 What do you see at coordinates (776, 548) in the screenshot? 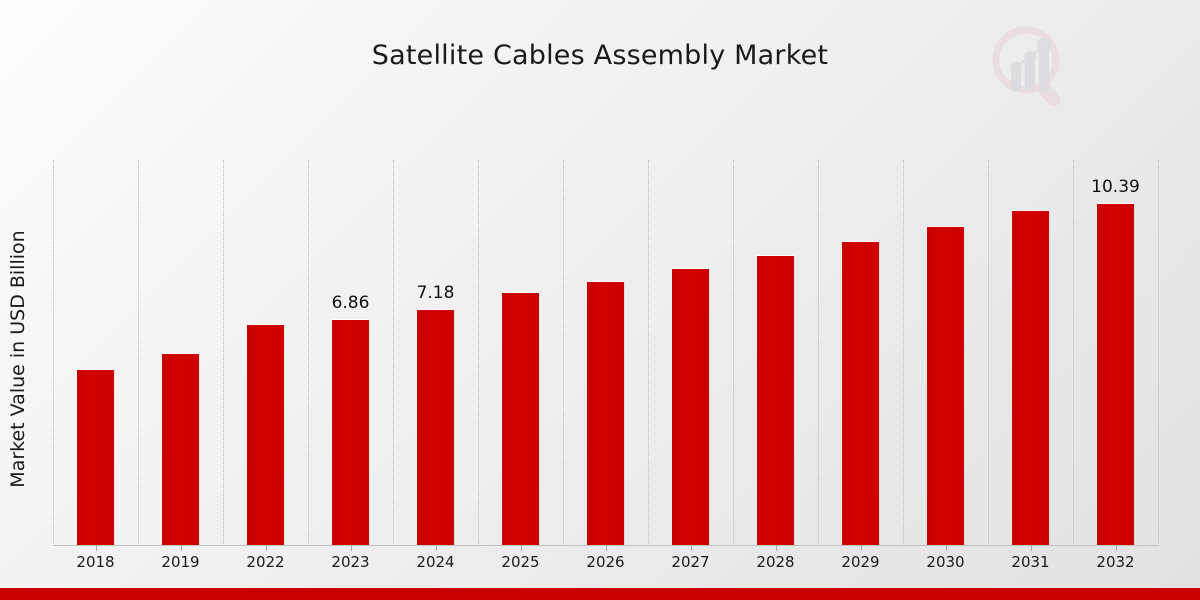
I see `x-tick-2028` at bounding box center [776, 548].